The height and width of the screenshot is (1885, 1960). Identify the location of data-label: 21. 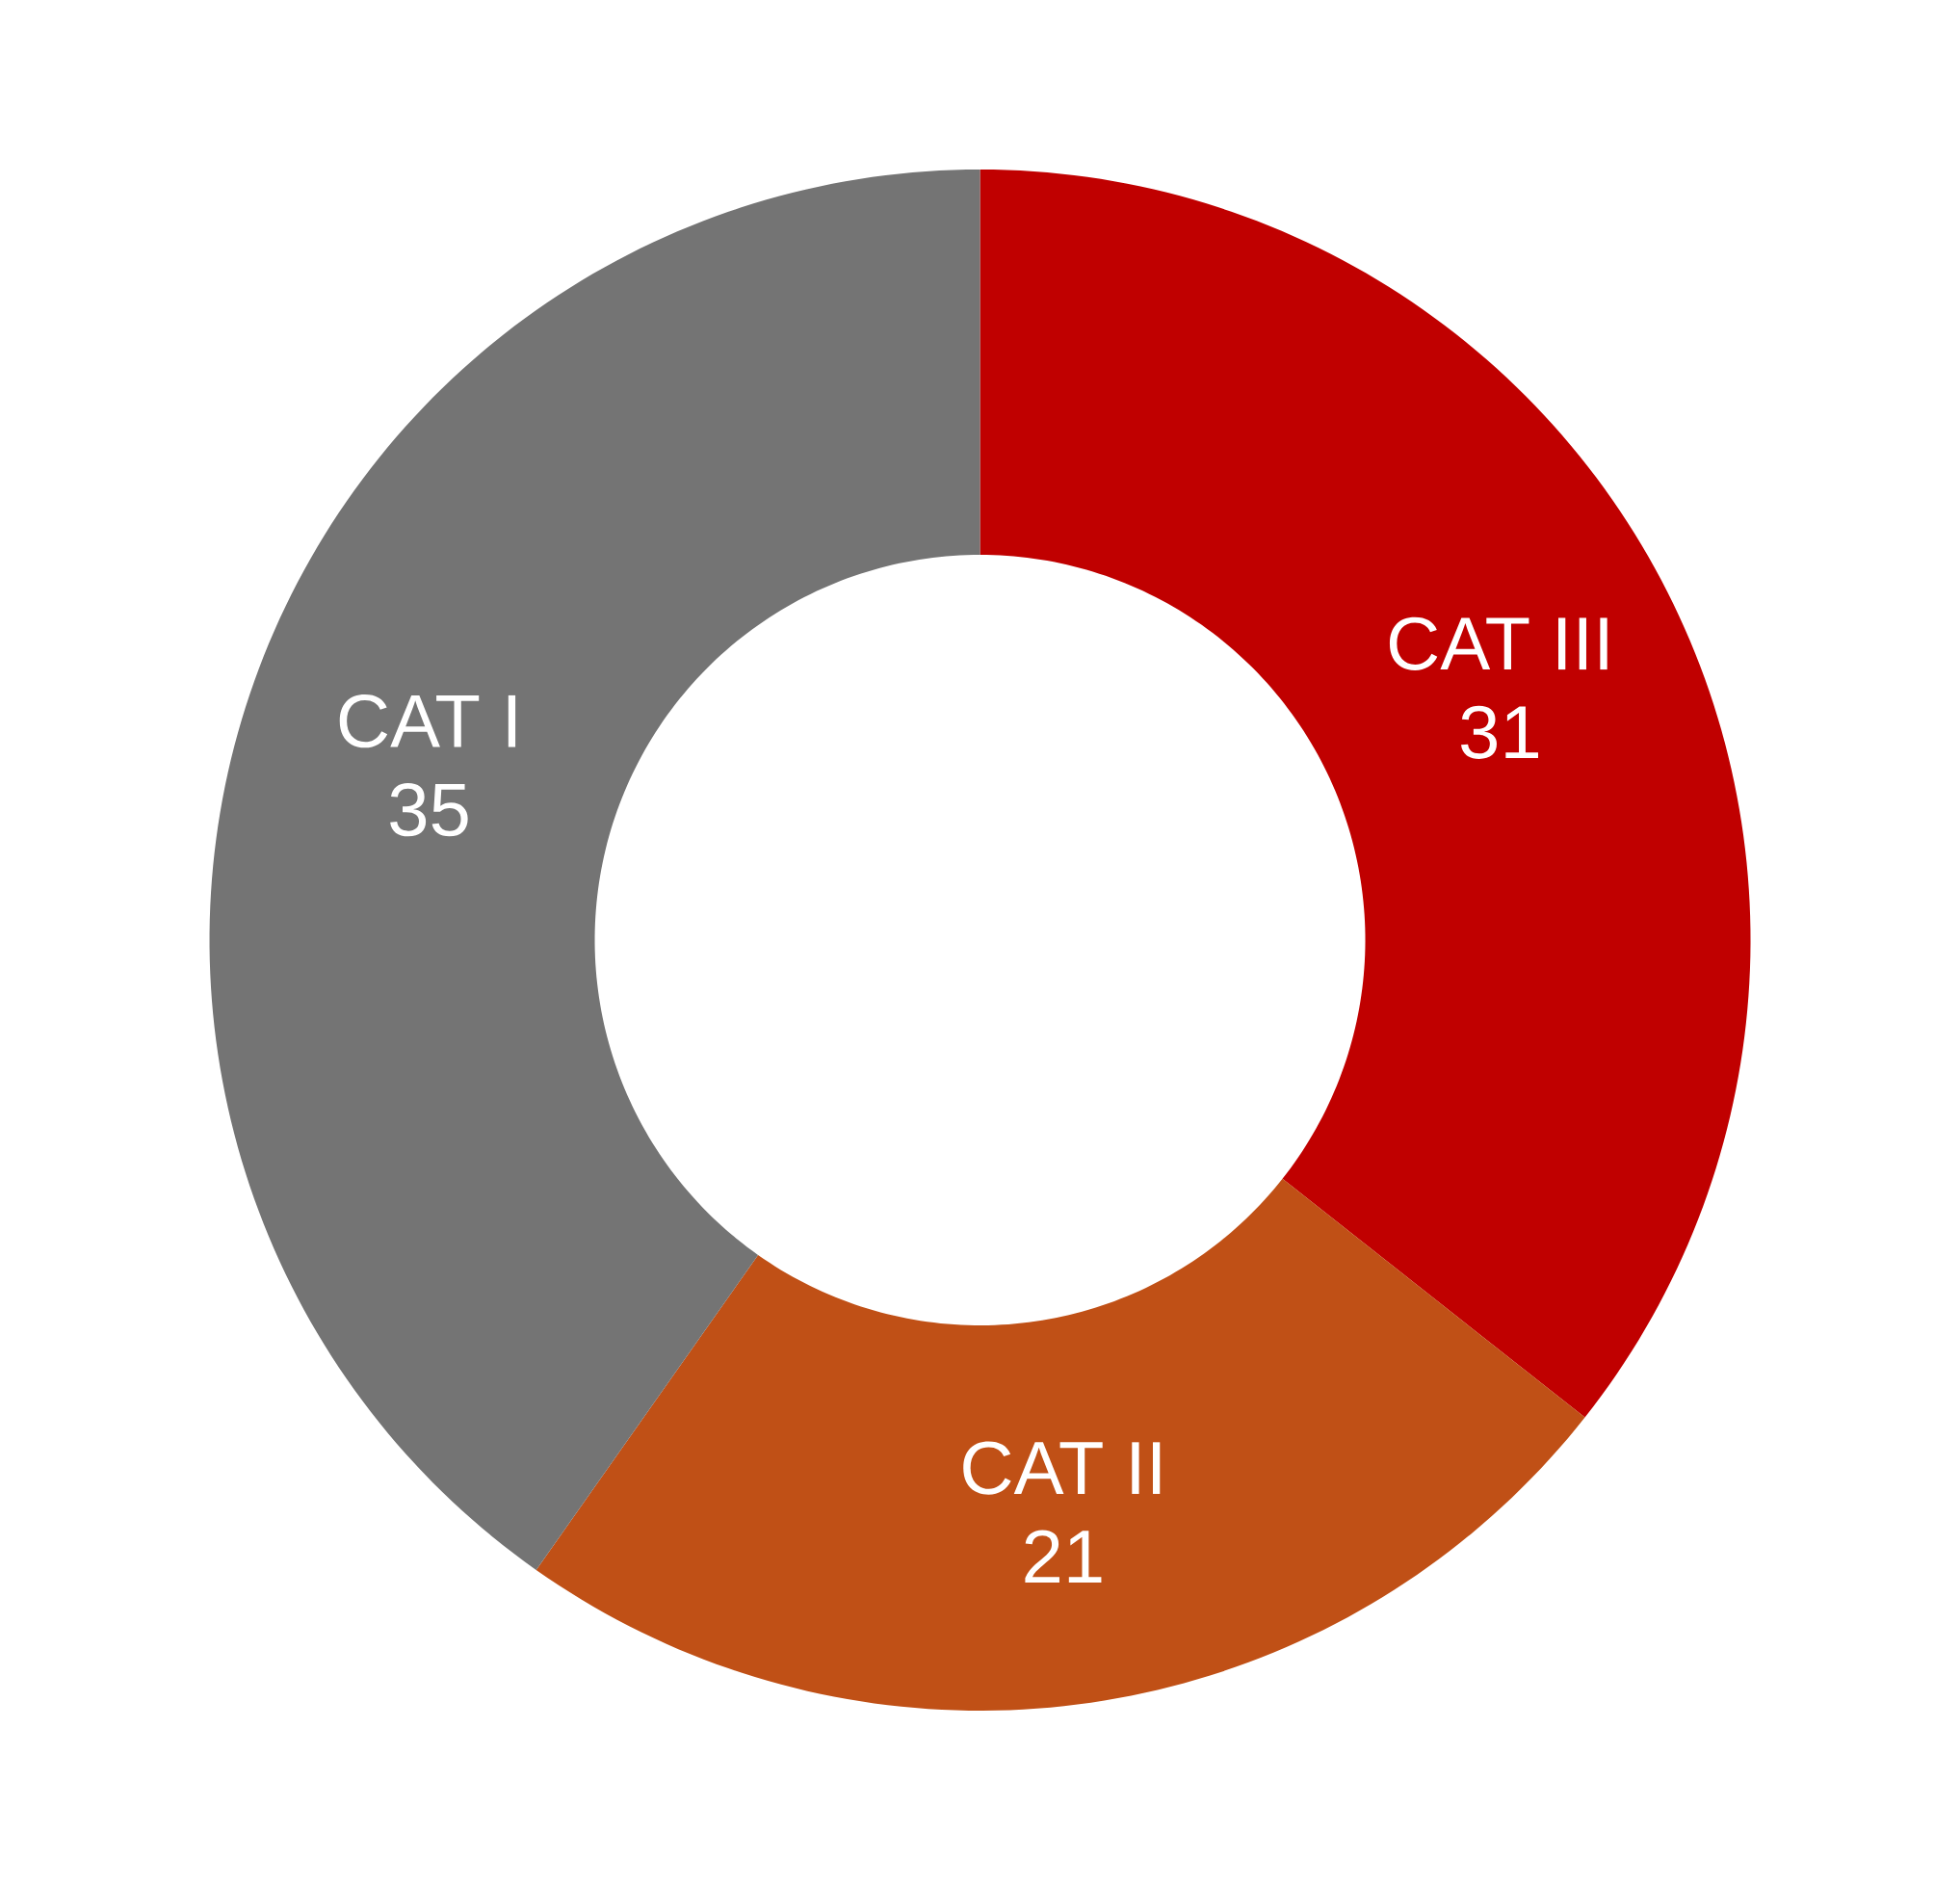
(1063, 1556).